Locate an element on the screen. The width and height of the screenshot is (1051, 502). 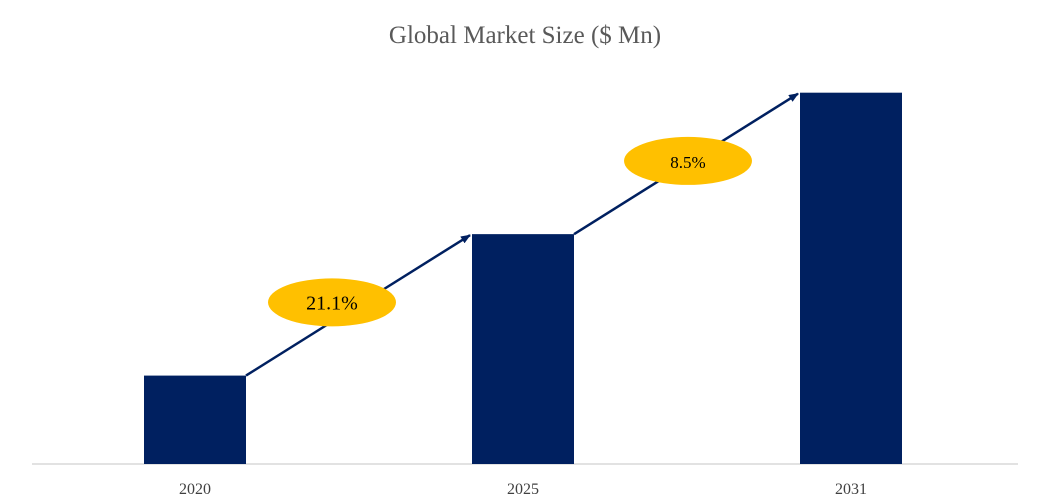
cagr-label-2: 8.5% is located at coordinates (687, 162).